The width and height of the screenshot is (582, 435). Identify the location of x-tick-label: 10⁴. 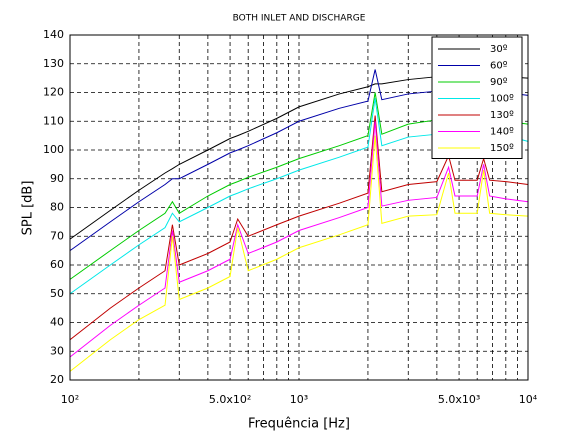
(528, 399).